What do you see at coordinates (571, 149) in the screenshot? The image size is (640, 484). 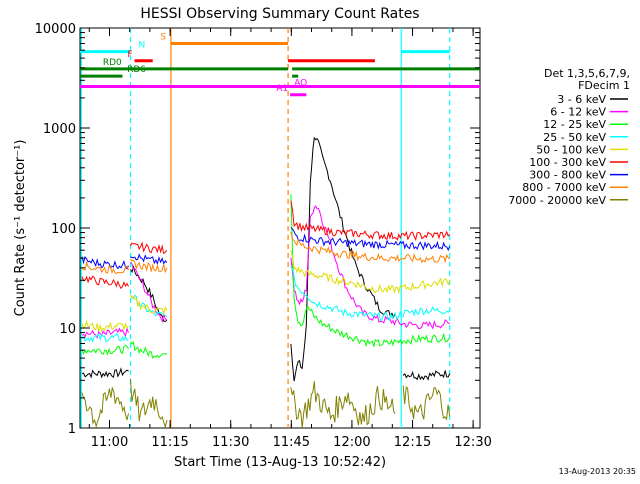 I see `legend-label-4: 50 - 100 keV` at bounding box center [571, 149].